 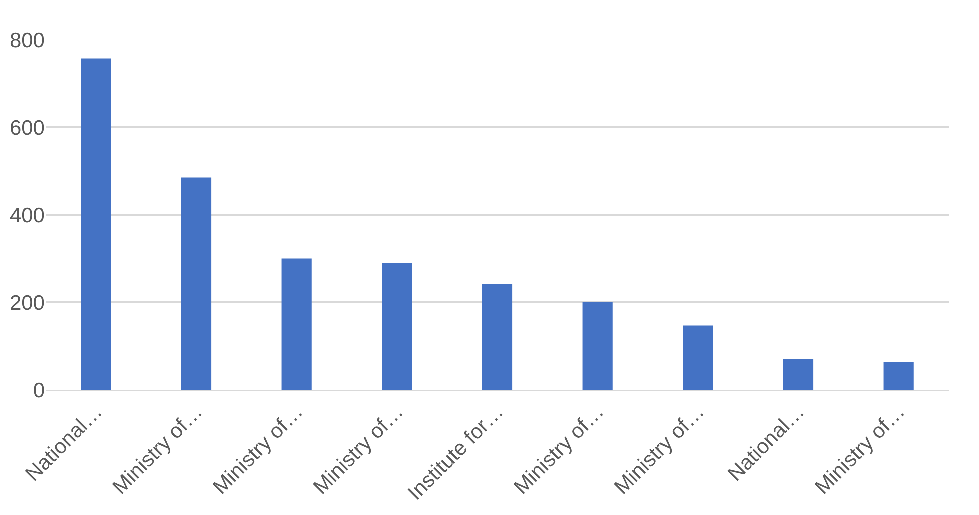 What do you see at coordinates (39, 390) in the screenshot?
I see `y-tick-label: 0` at bounding box center [39, 390].